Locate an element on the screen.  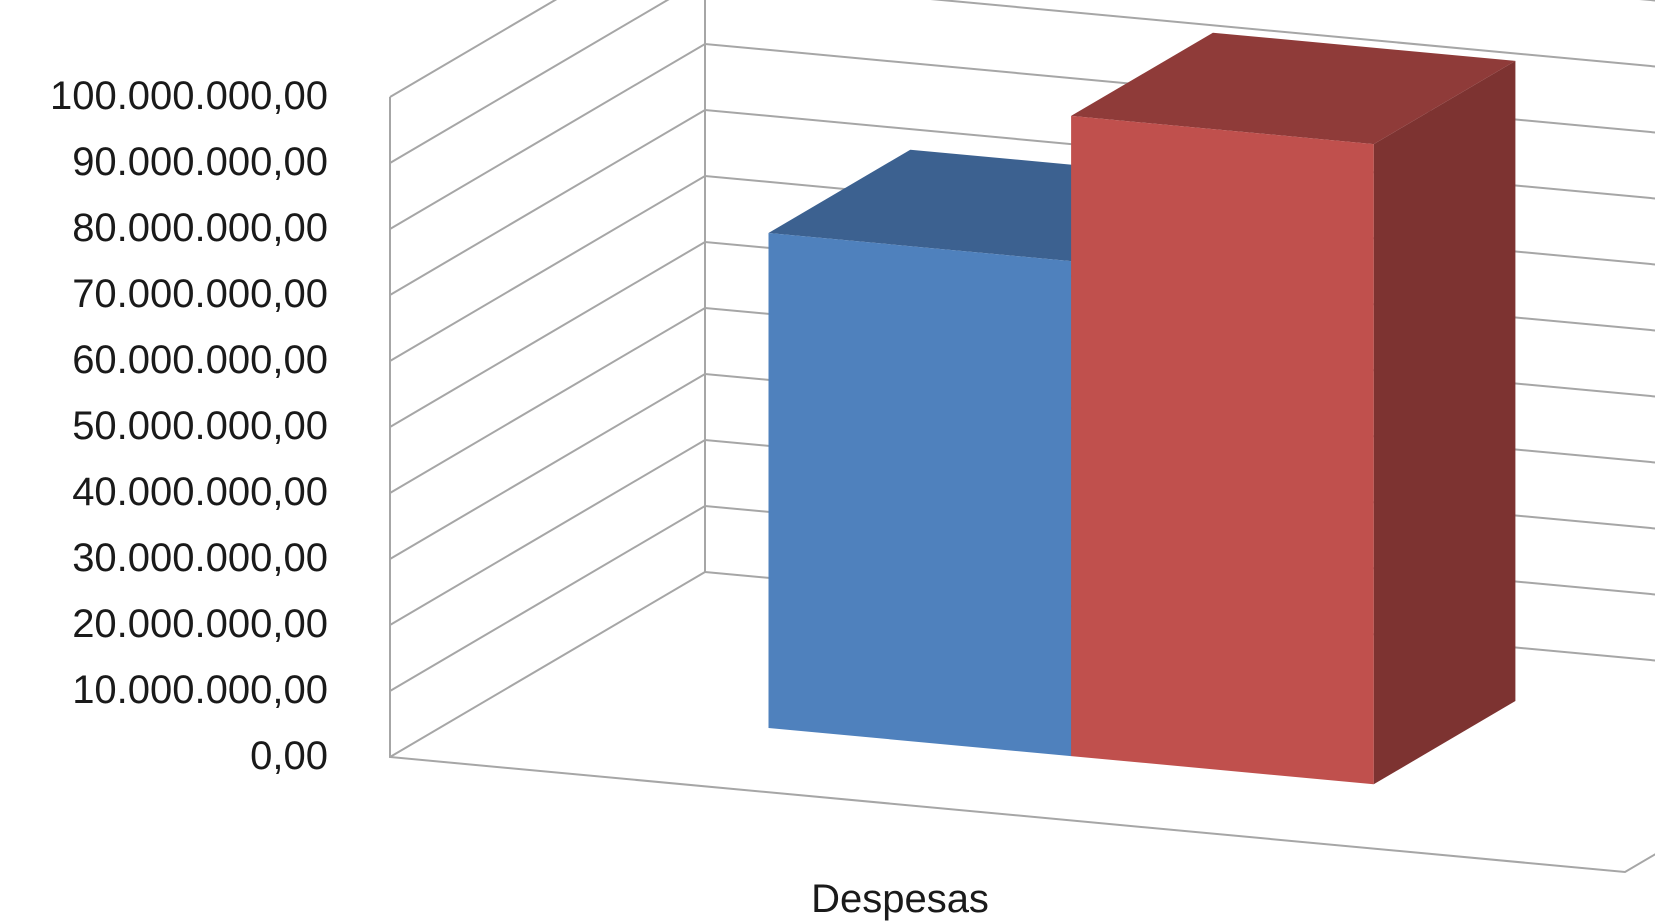
x-axis-category-label: Despesas is located at coordinates (900, 899).